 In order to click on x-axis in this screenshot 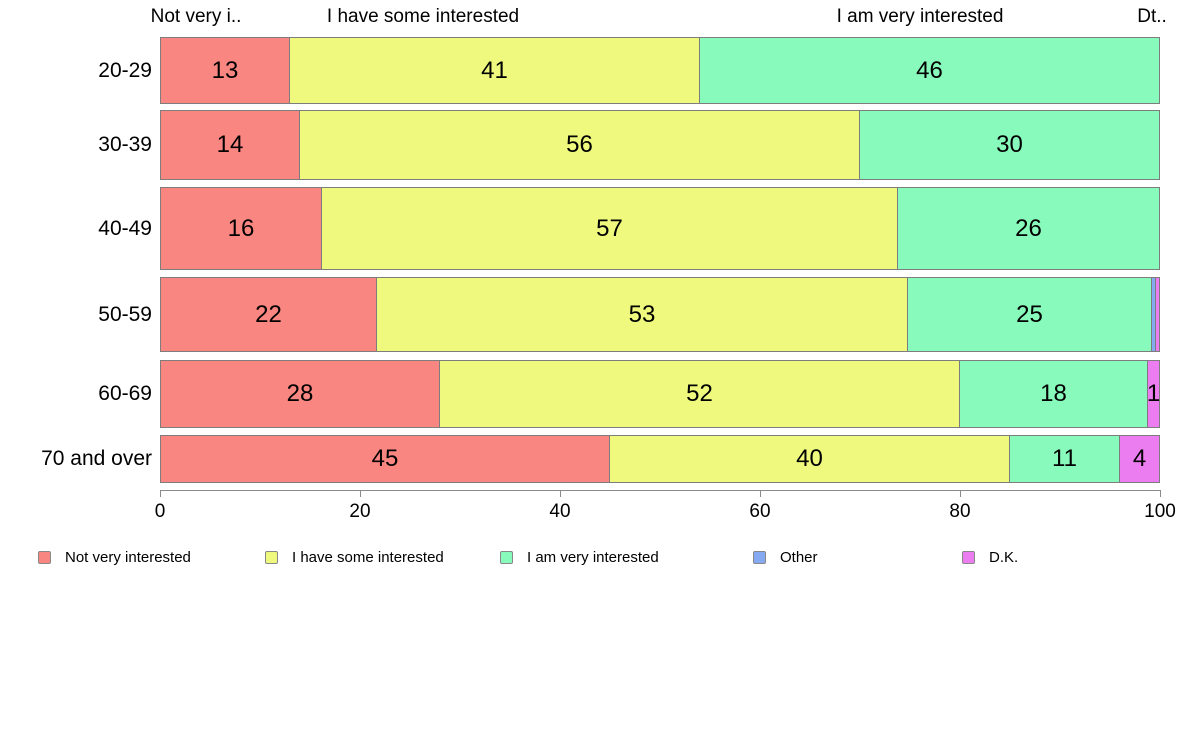, I will do `click(660, 490)`.